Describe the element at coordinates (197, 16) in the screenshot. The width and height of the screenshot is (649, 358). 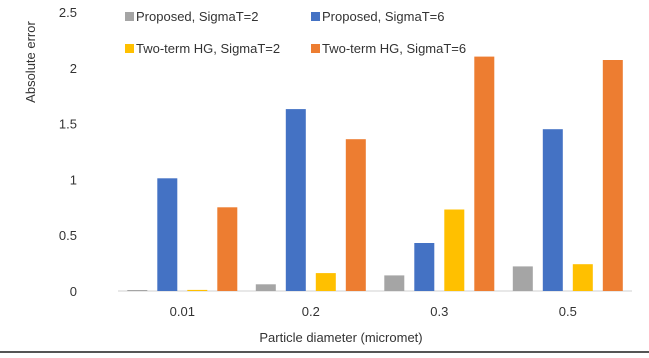
I see `legend-label: Proposed, SigmaT=2` at that location.